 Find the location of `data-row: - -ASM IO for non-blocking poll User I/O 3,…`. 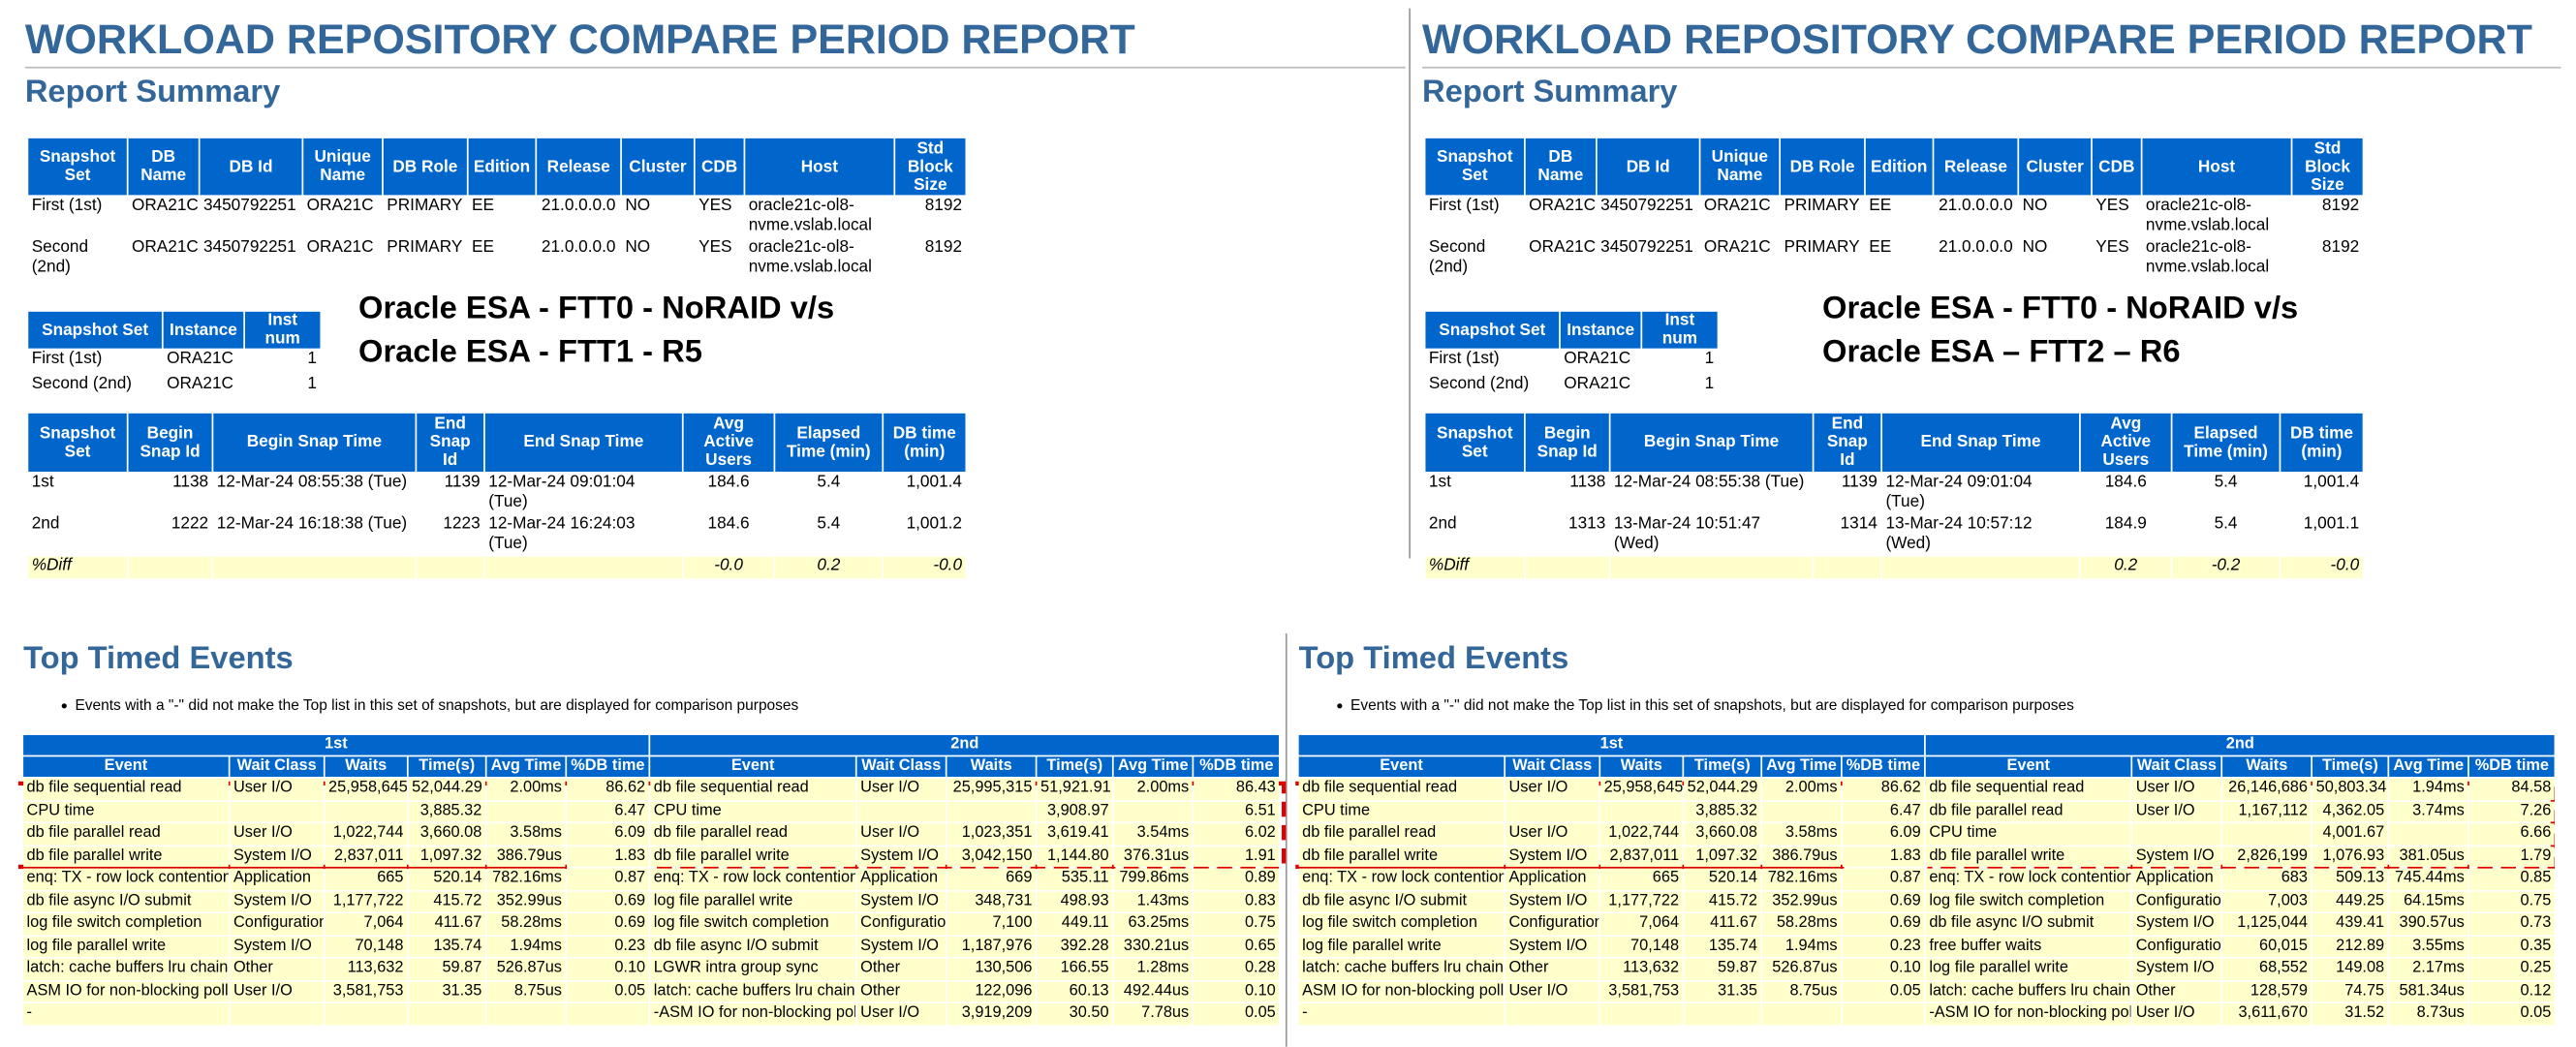

data-row: - -ASM IO for non-blocking poll User I/O 3,… is located at coordinates (1926, 1014).